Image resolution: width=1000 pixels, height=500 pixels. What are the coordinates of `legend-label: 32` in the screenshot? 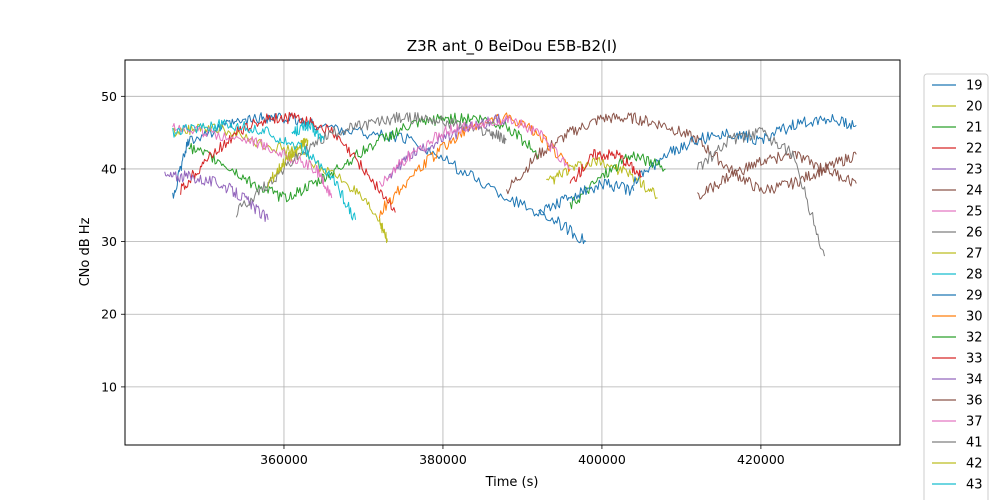 It's located at (974, 338).